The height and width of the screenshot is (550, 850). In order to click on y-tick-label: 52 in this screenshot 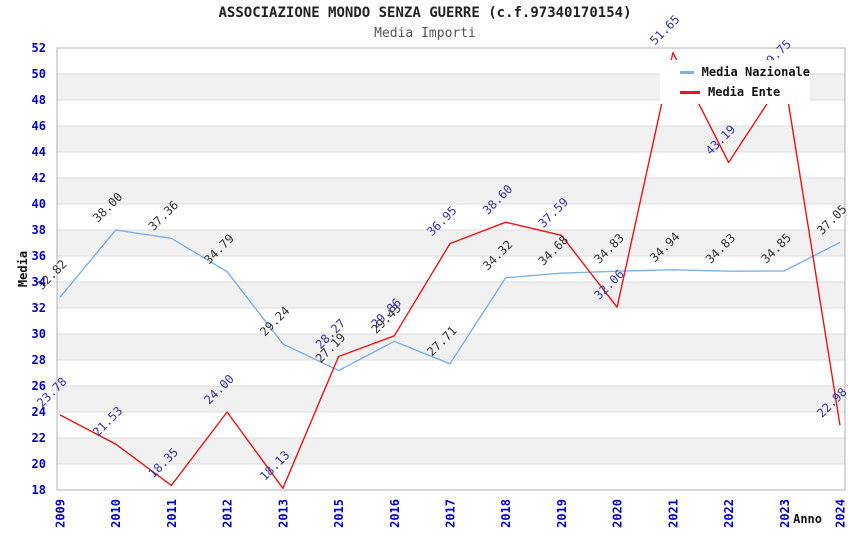, I will do `click(39, 48)`.